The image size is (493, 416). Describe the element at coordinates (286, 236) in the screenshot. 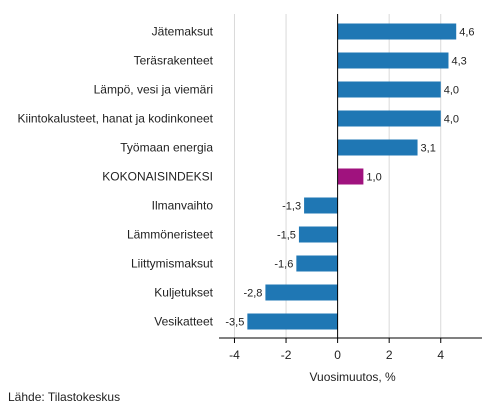

I see `data-label: -1,5` at that location.